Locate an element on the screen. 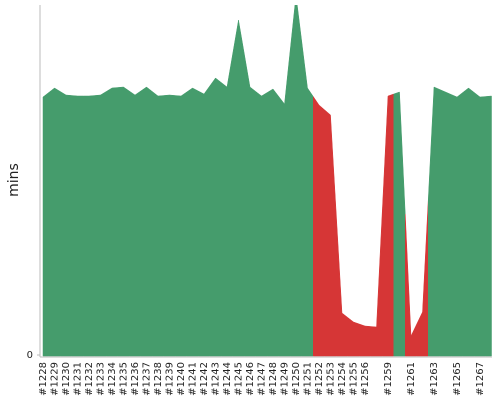 This screenshot has height=400, width=500. x-tick-label: #1250 is located at coordinates (296, 379).